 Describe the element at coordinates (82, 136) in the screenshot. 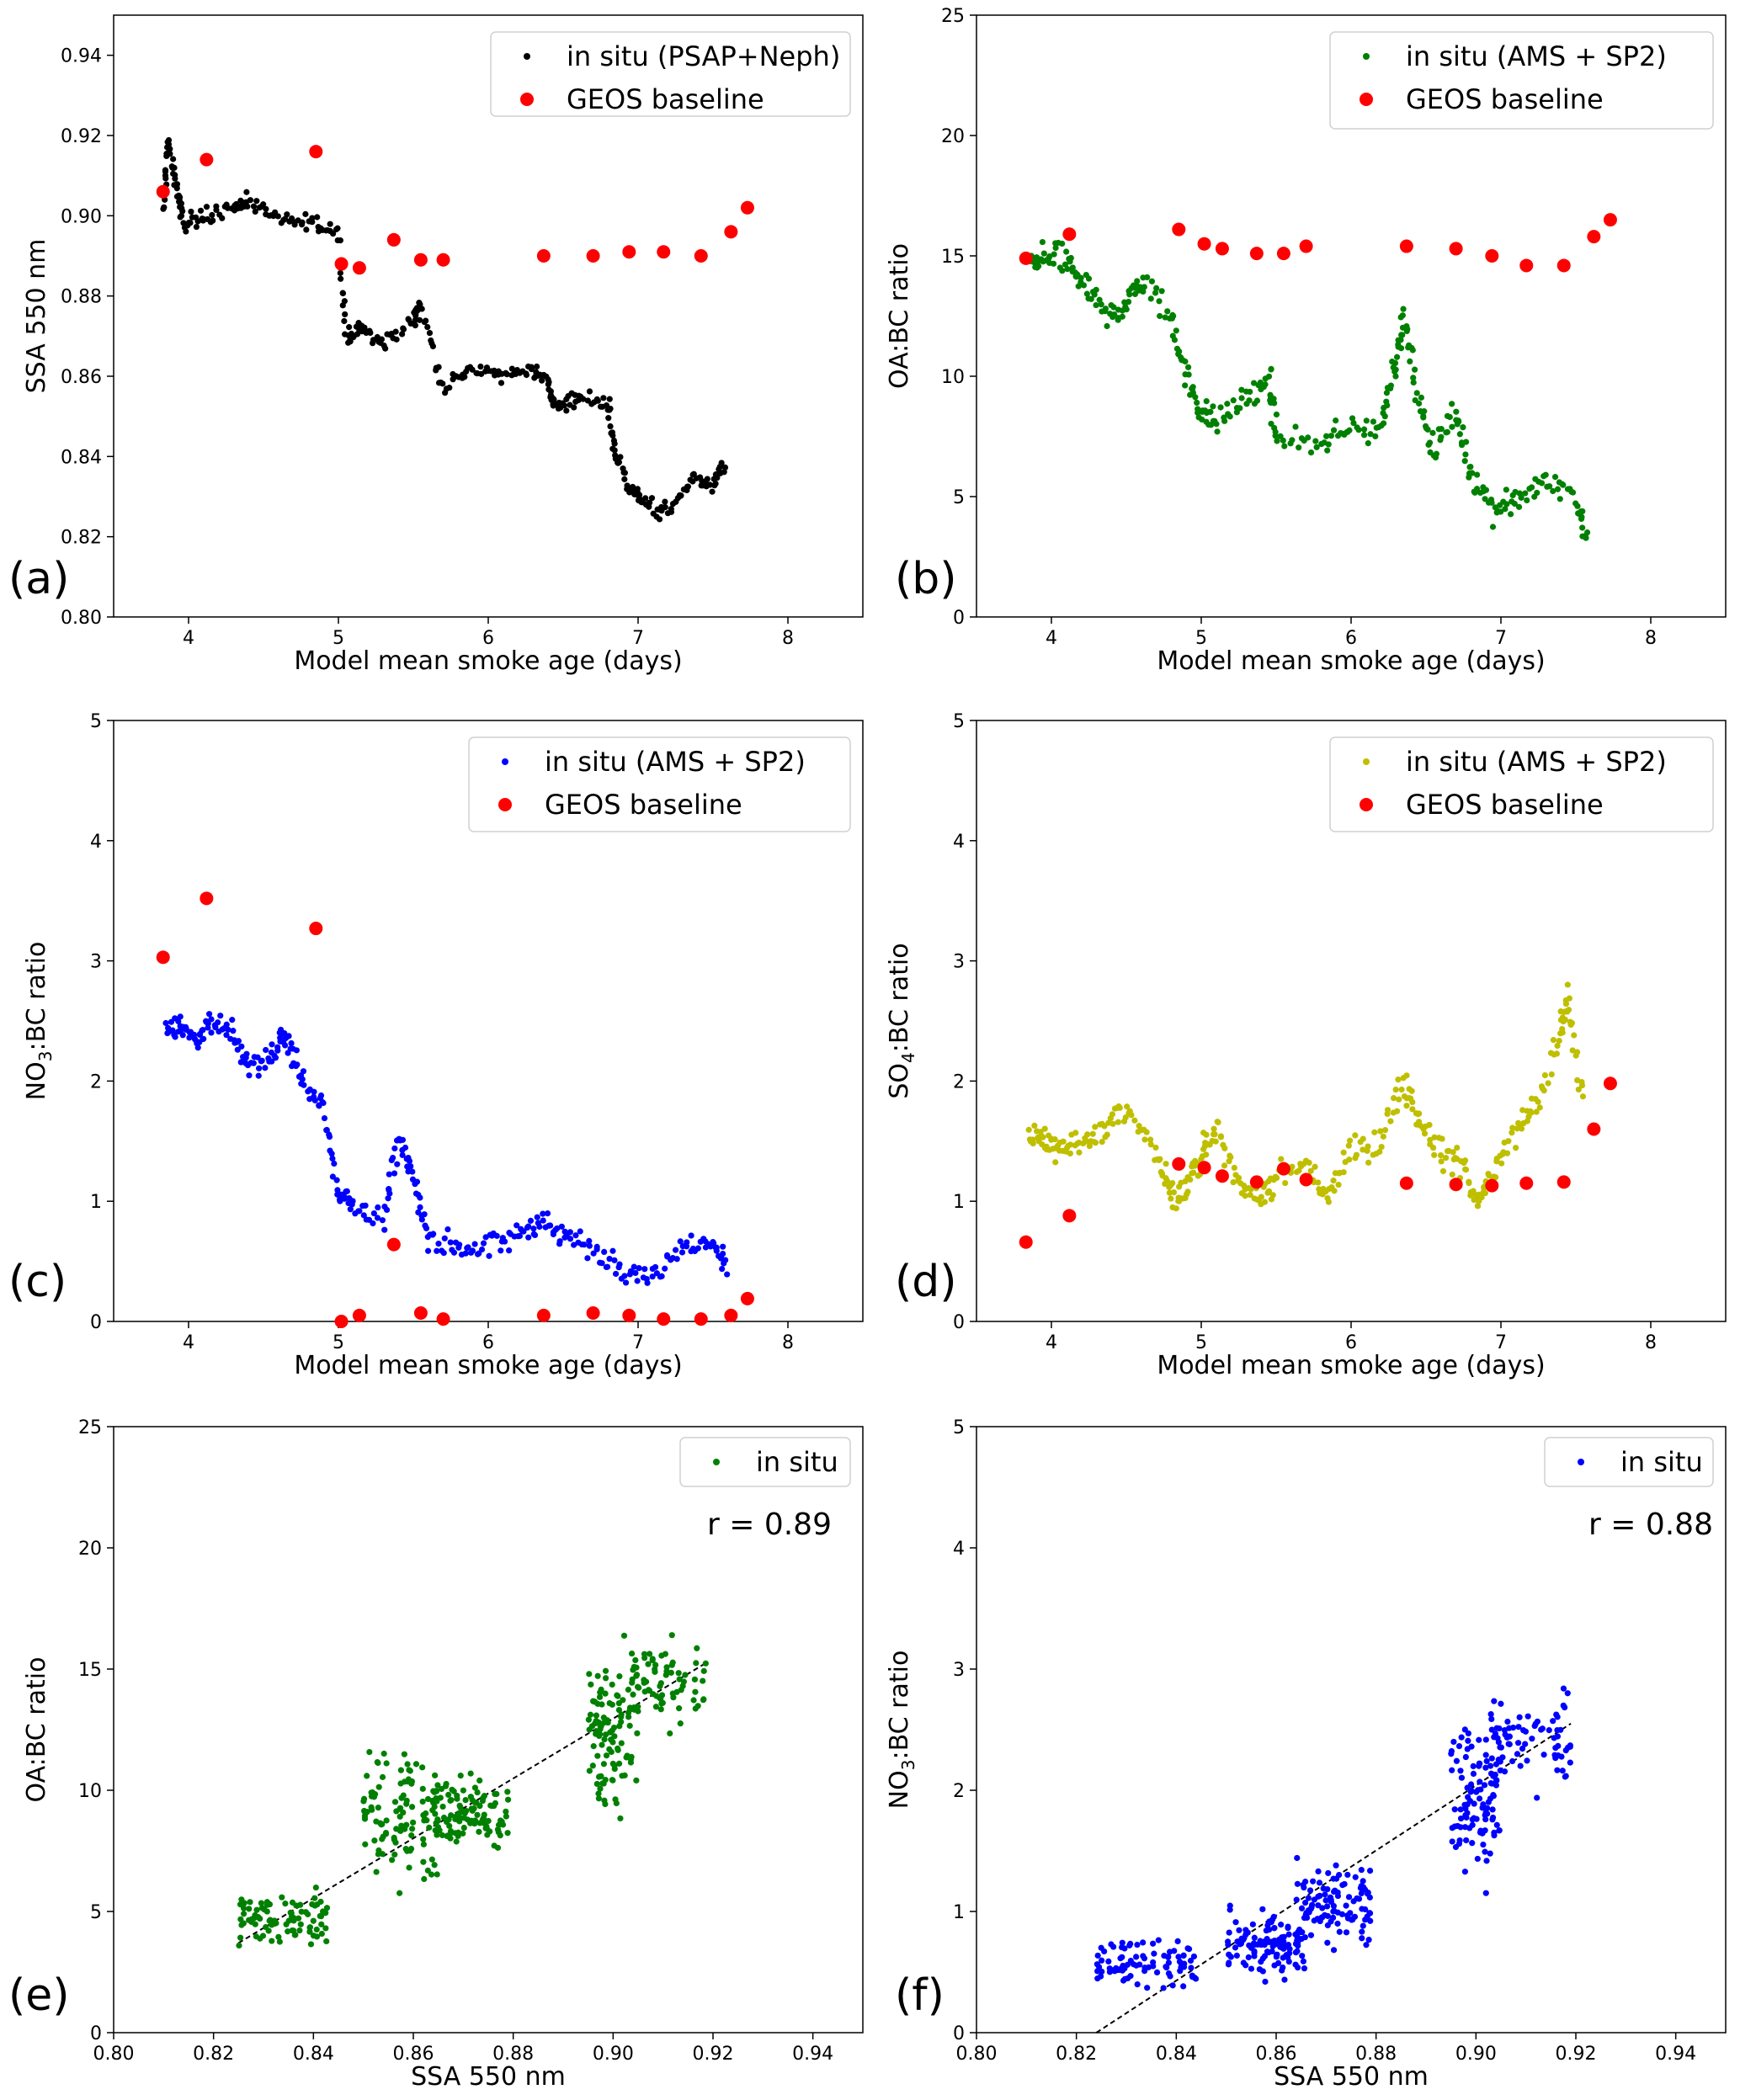

I see `y-tick-label: 0.92` at that location.